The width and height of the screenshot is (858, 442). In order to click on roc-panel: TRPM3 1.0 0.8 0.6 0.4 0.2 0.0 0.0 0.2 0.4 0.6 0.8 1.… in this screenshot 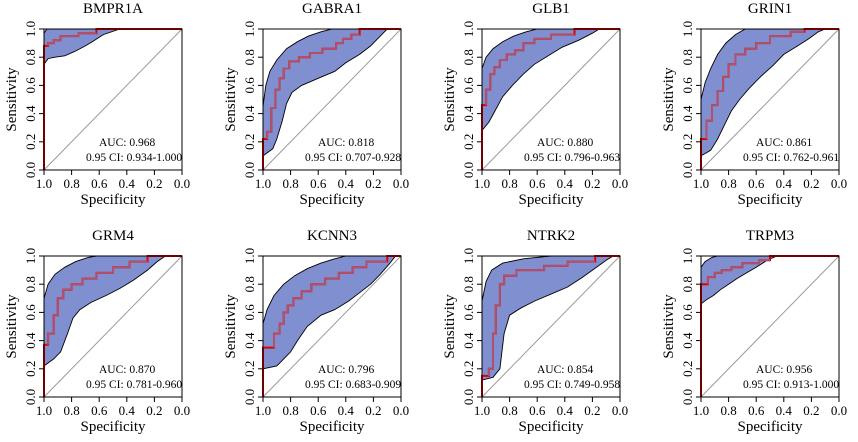, I will do `click(754, 331)`.